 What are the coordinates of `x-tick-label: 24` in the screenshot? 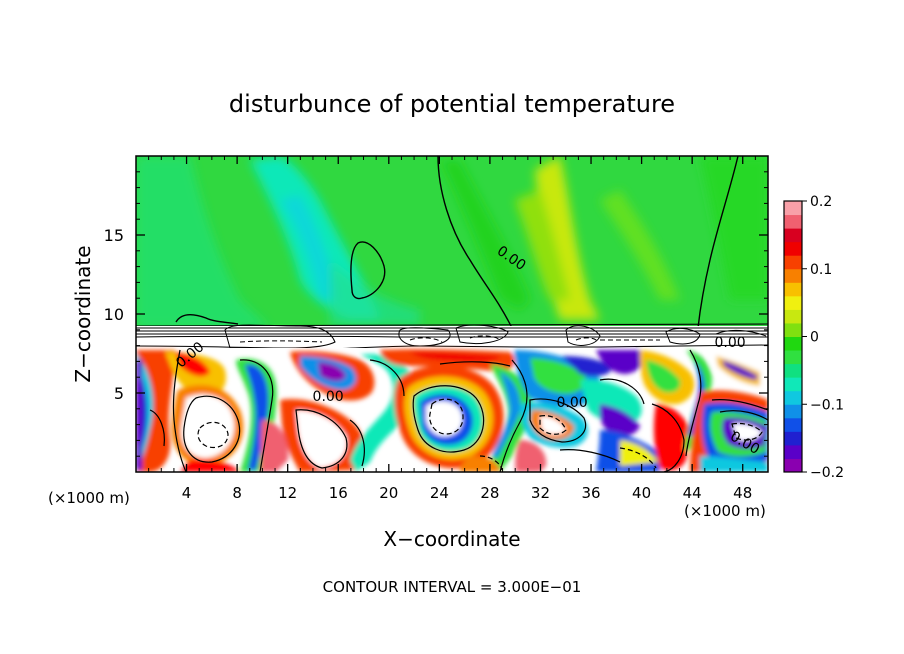 It's located at (439, 493).